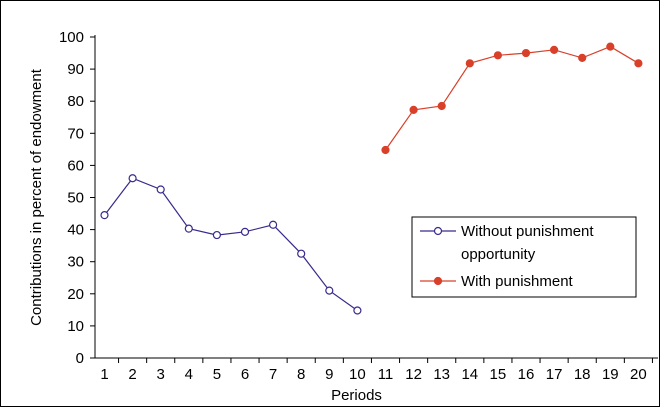  I want to click on y-tick-label: 50, so click(75, 198).